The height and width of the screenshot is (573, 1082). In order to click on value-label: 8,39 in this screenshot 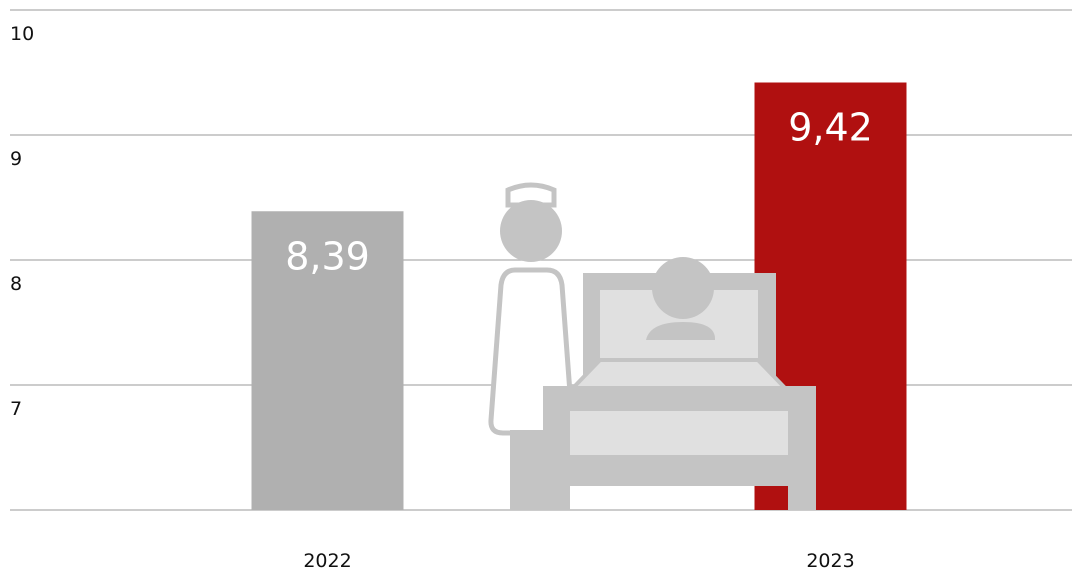, I will do `click(327, 256)`.